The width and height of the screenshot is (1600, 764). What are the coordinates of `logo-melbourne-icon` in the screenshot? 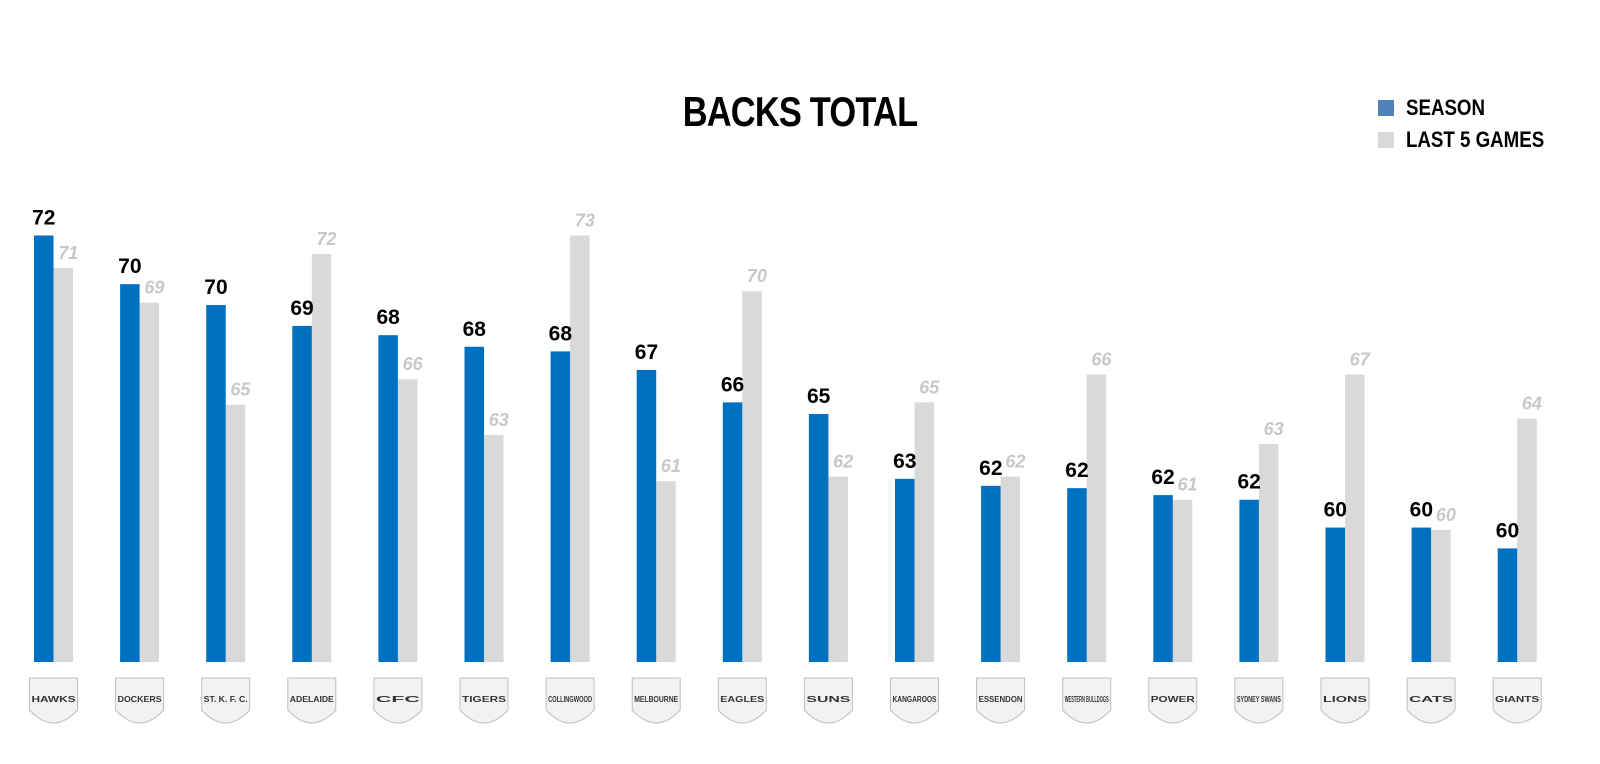 It's located at (656, 700).